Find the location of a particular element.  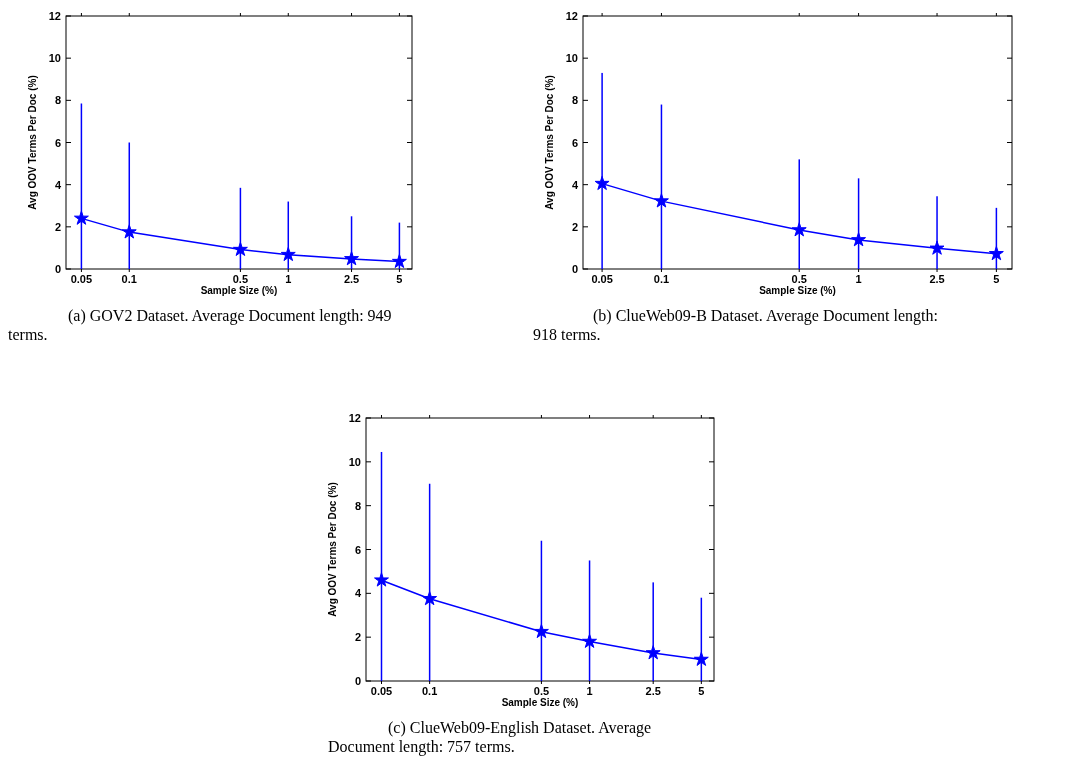

text: (c) ClueWeb09-English Dataset. Average Document length: 757 terms. is located at coordinates (490, 737).